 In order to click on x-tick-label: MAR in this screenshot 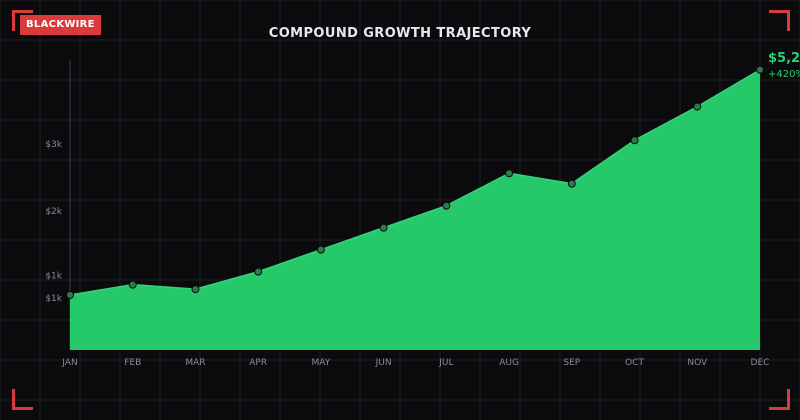, I will do `click(195, 363)`.